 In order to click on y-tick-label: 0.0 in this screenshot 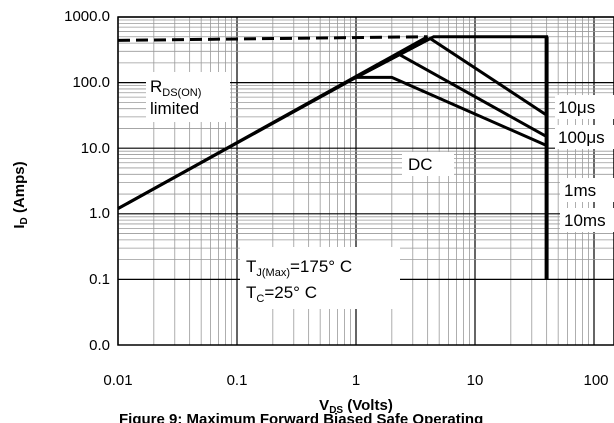, I will do `click(99, 345)`.